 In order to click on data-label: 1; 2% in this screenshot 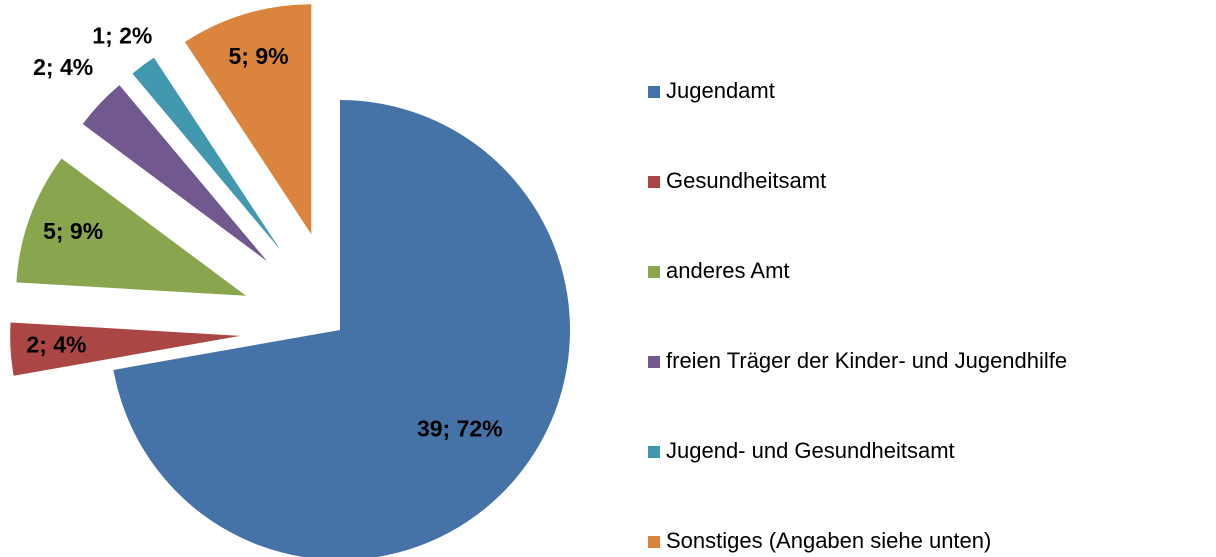, I will do `click(122, 36)`.